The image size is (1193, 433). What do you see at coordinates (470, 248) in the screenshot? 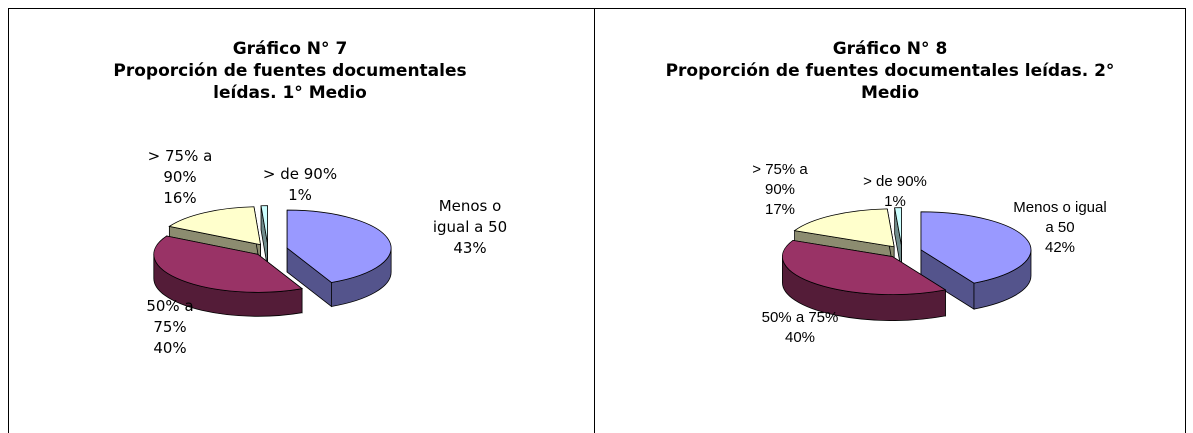
I see `text: 43%` at bounding box center [470, 248].